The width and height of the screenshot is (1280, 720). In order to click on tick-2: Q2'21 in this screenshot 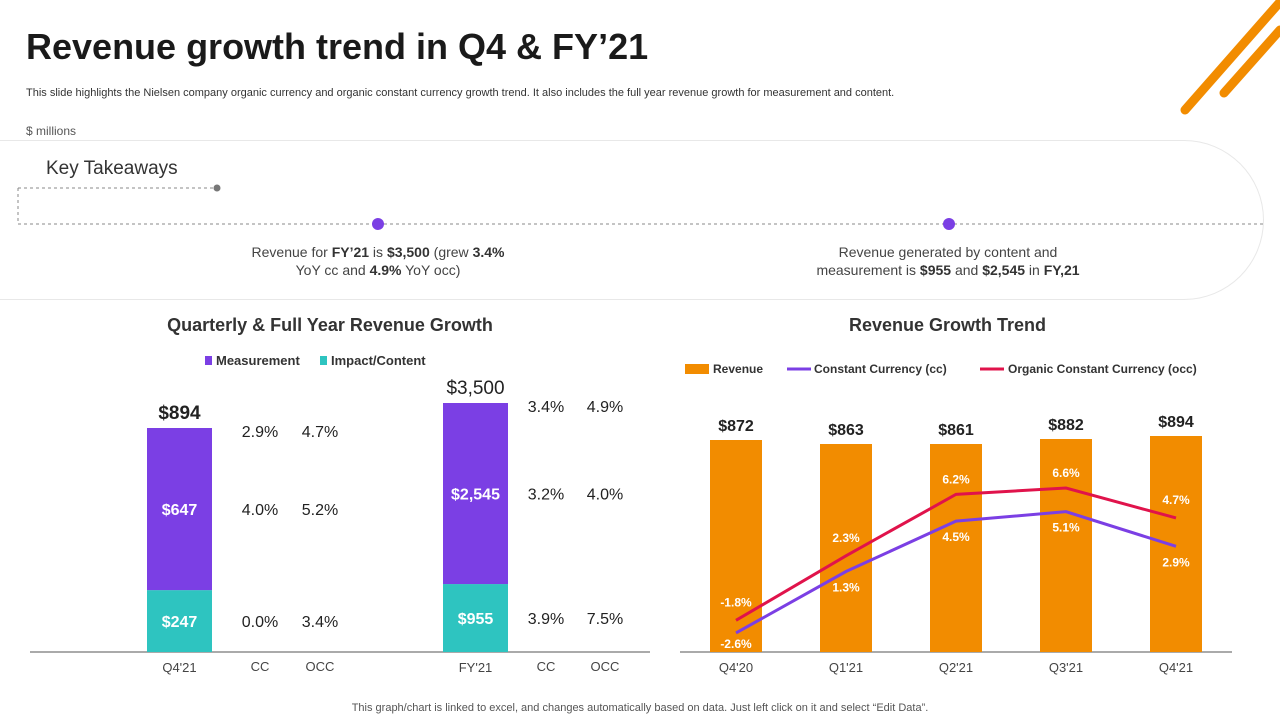, I will do `click(956, 667)`.